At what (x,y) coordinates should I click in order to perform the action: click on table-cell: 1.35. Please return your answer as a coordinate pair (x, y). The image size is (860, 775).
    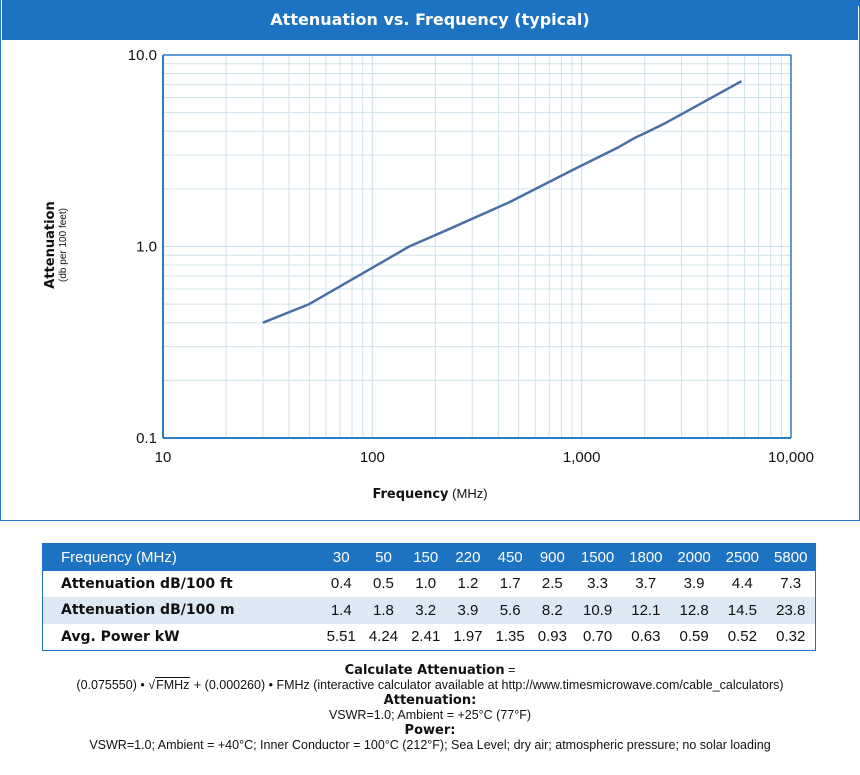
    Looking at the image, I should click on (510, 637).